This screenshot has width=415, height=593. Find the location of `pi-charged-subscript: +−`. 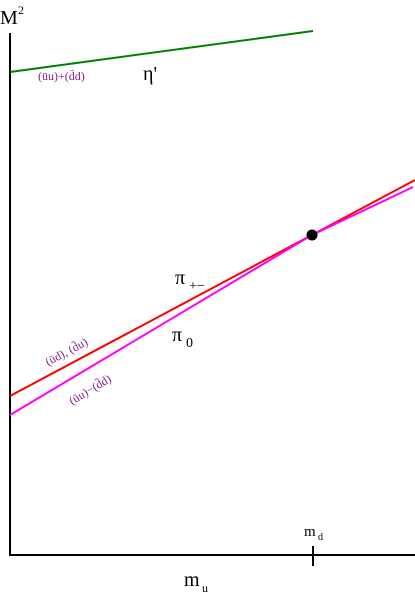

pi-charged-subscript: +− is located at coordinates (197, 286).